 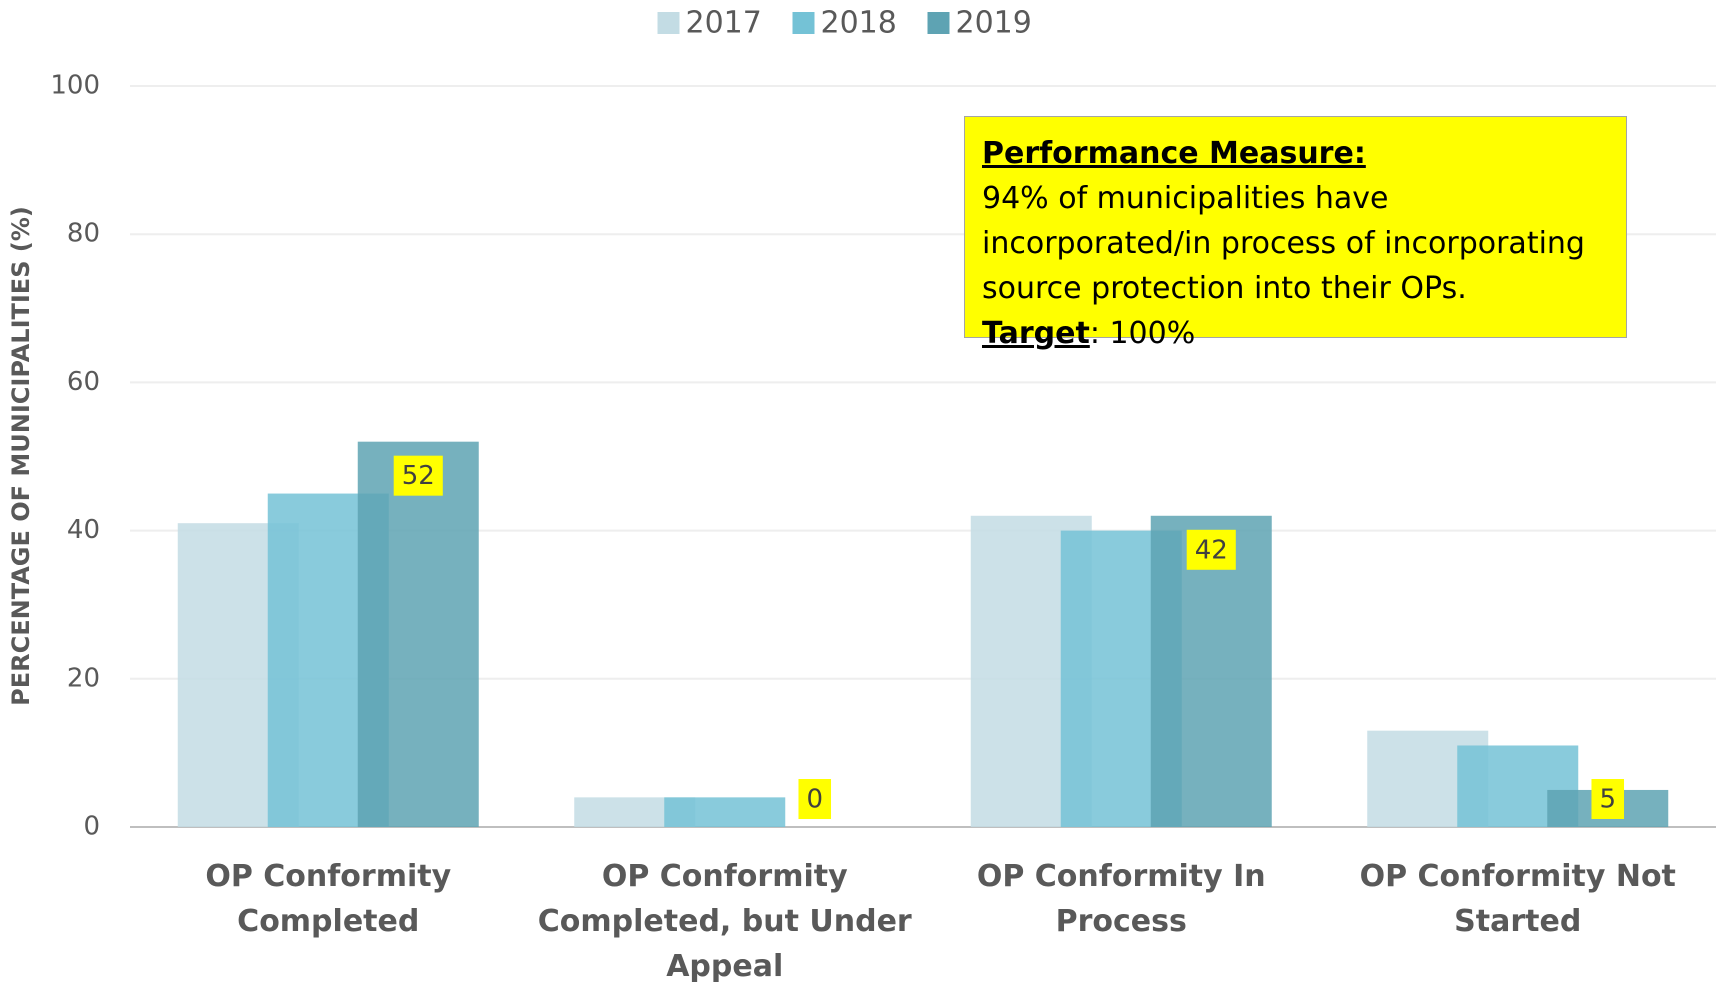 What do you see at coordinates (1518, 899) in the screenshot?
I see `x-tick-label: OP Conformity Not Started` at bounding box center [1518, 899].